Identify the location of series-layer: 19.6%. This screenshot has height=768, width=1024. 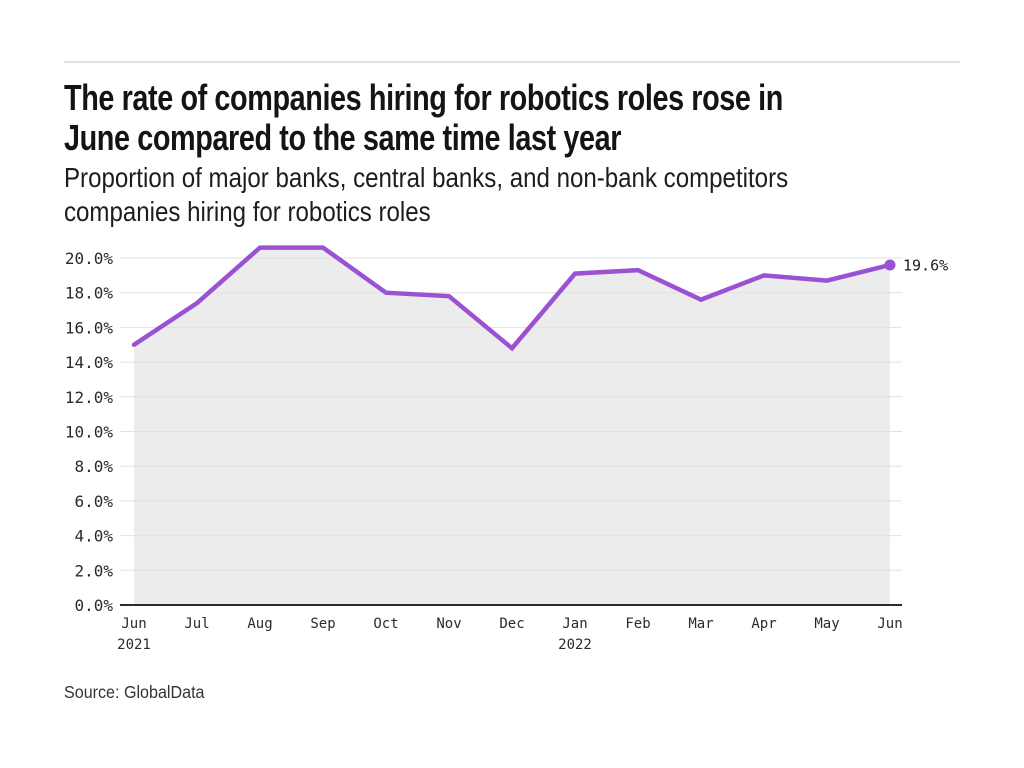
(539, 298).